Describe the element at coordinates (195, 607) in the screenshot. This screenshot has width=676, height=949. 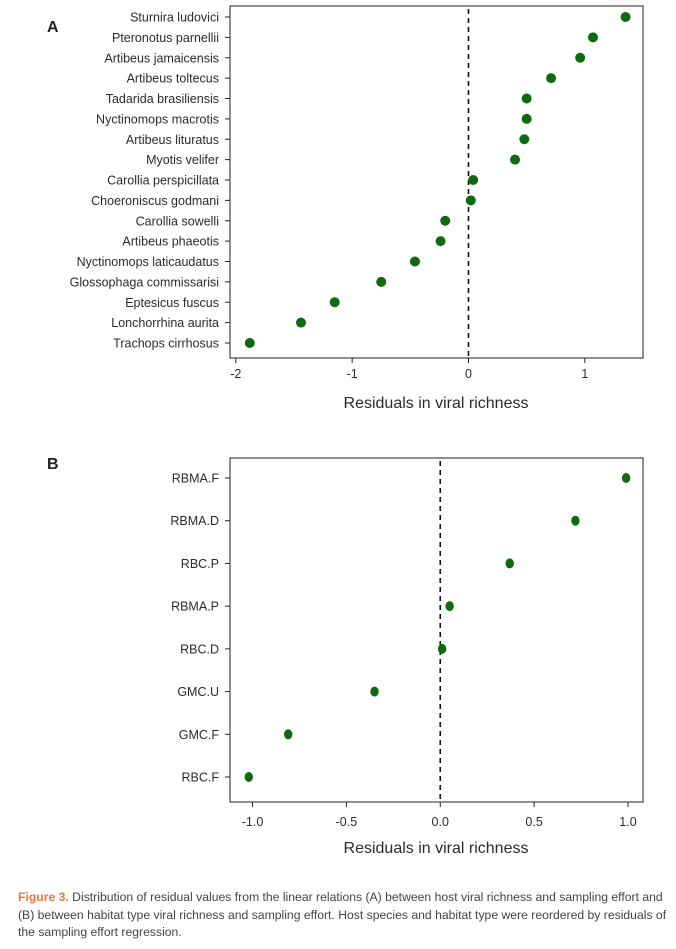
I see `y-axis-category-label: RBMA.P` at that location.